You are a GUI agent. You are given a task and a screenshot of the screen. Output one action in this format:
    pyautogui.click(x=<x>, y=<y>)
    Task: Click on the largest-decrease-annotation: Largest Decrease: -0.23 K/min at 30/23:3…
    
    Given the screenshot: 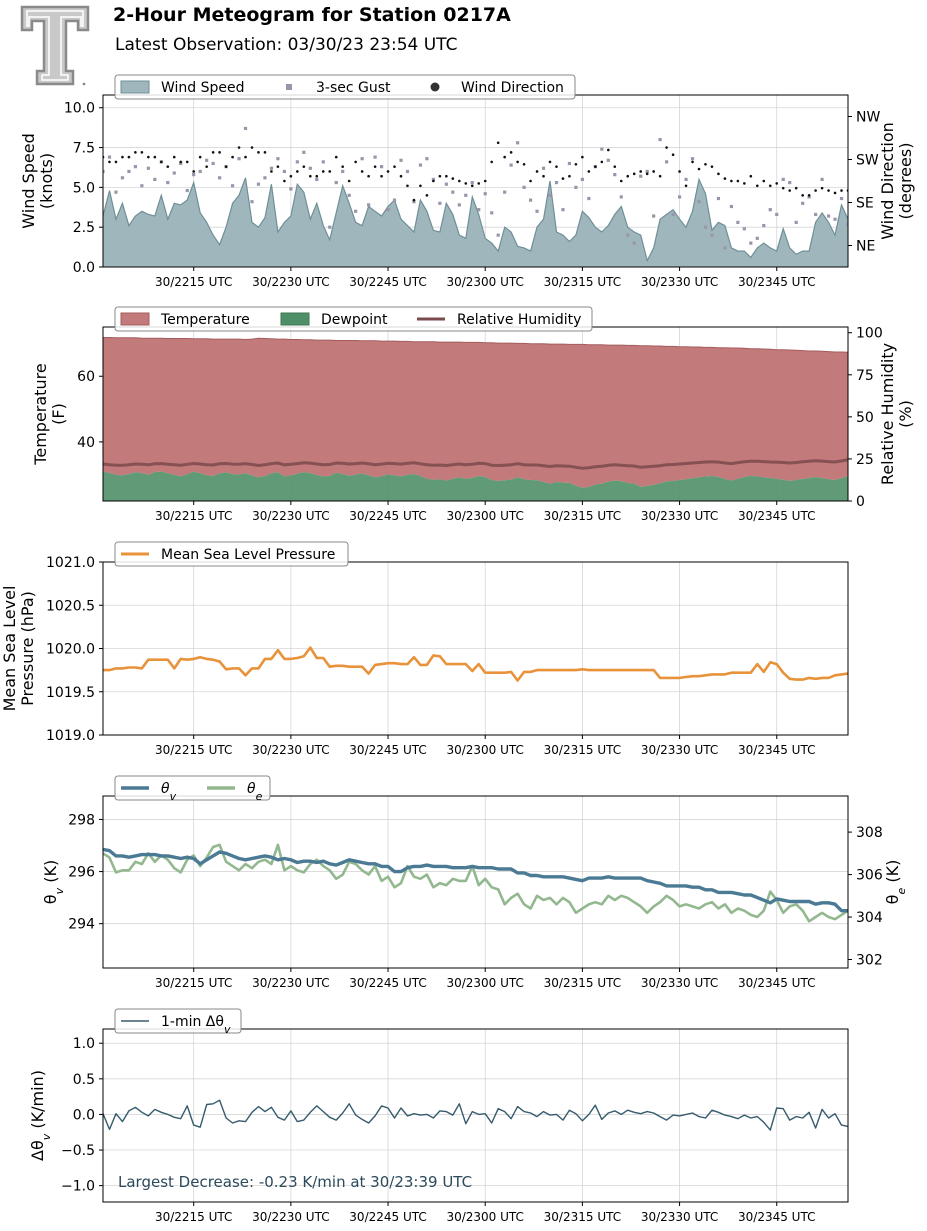 What is the action you would take?
    pyautogui.click(x=295, y=1182)
    